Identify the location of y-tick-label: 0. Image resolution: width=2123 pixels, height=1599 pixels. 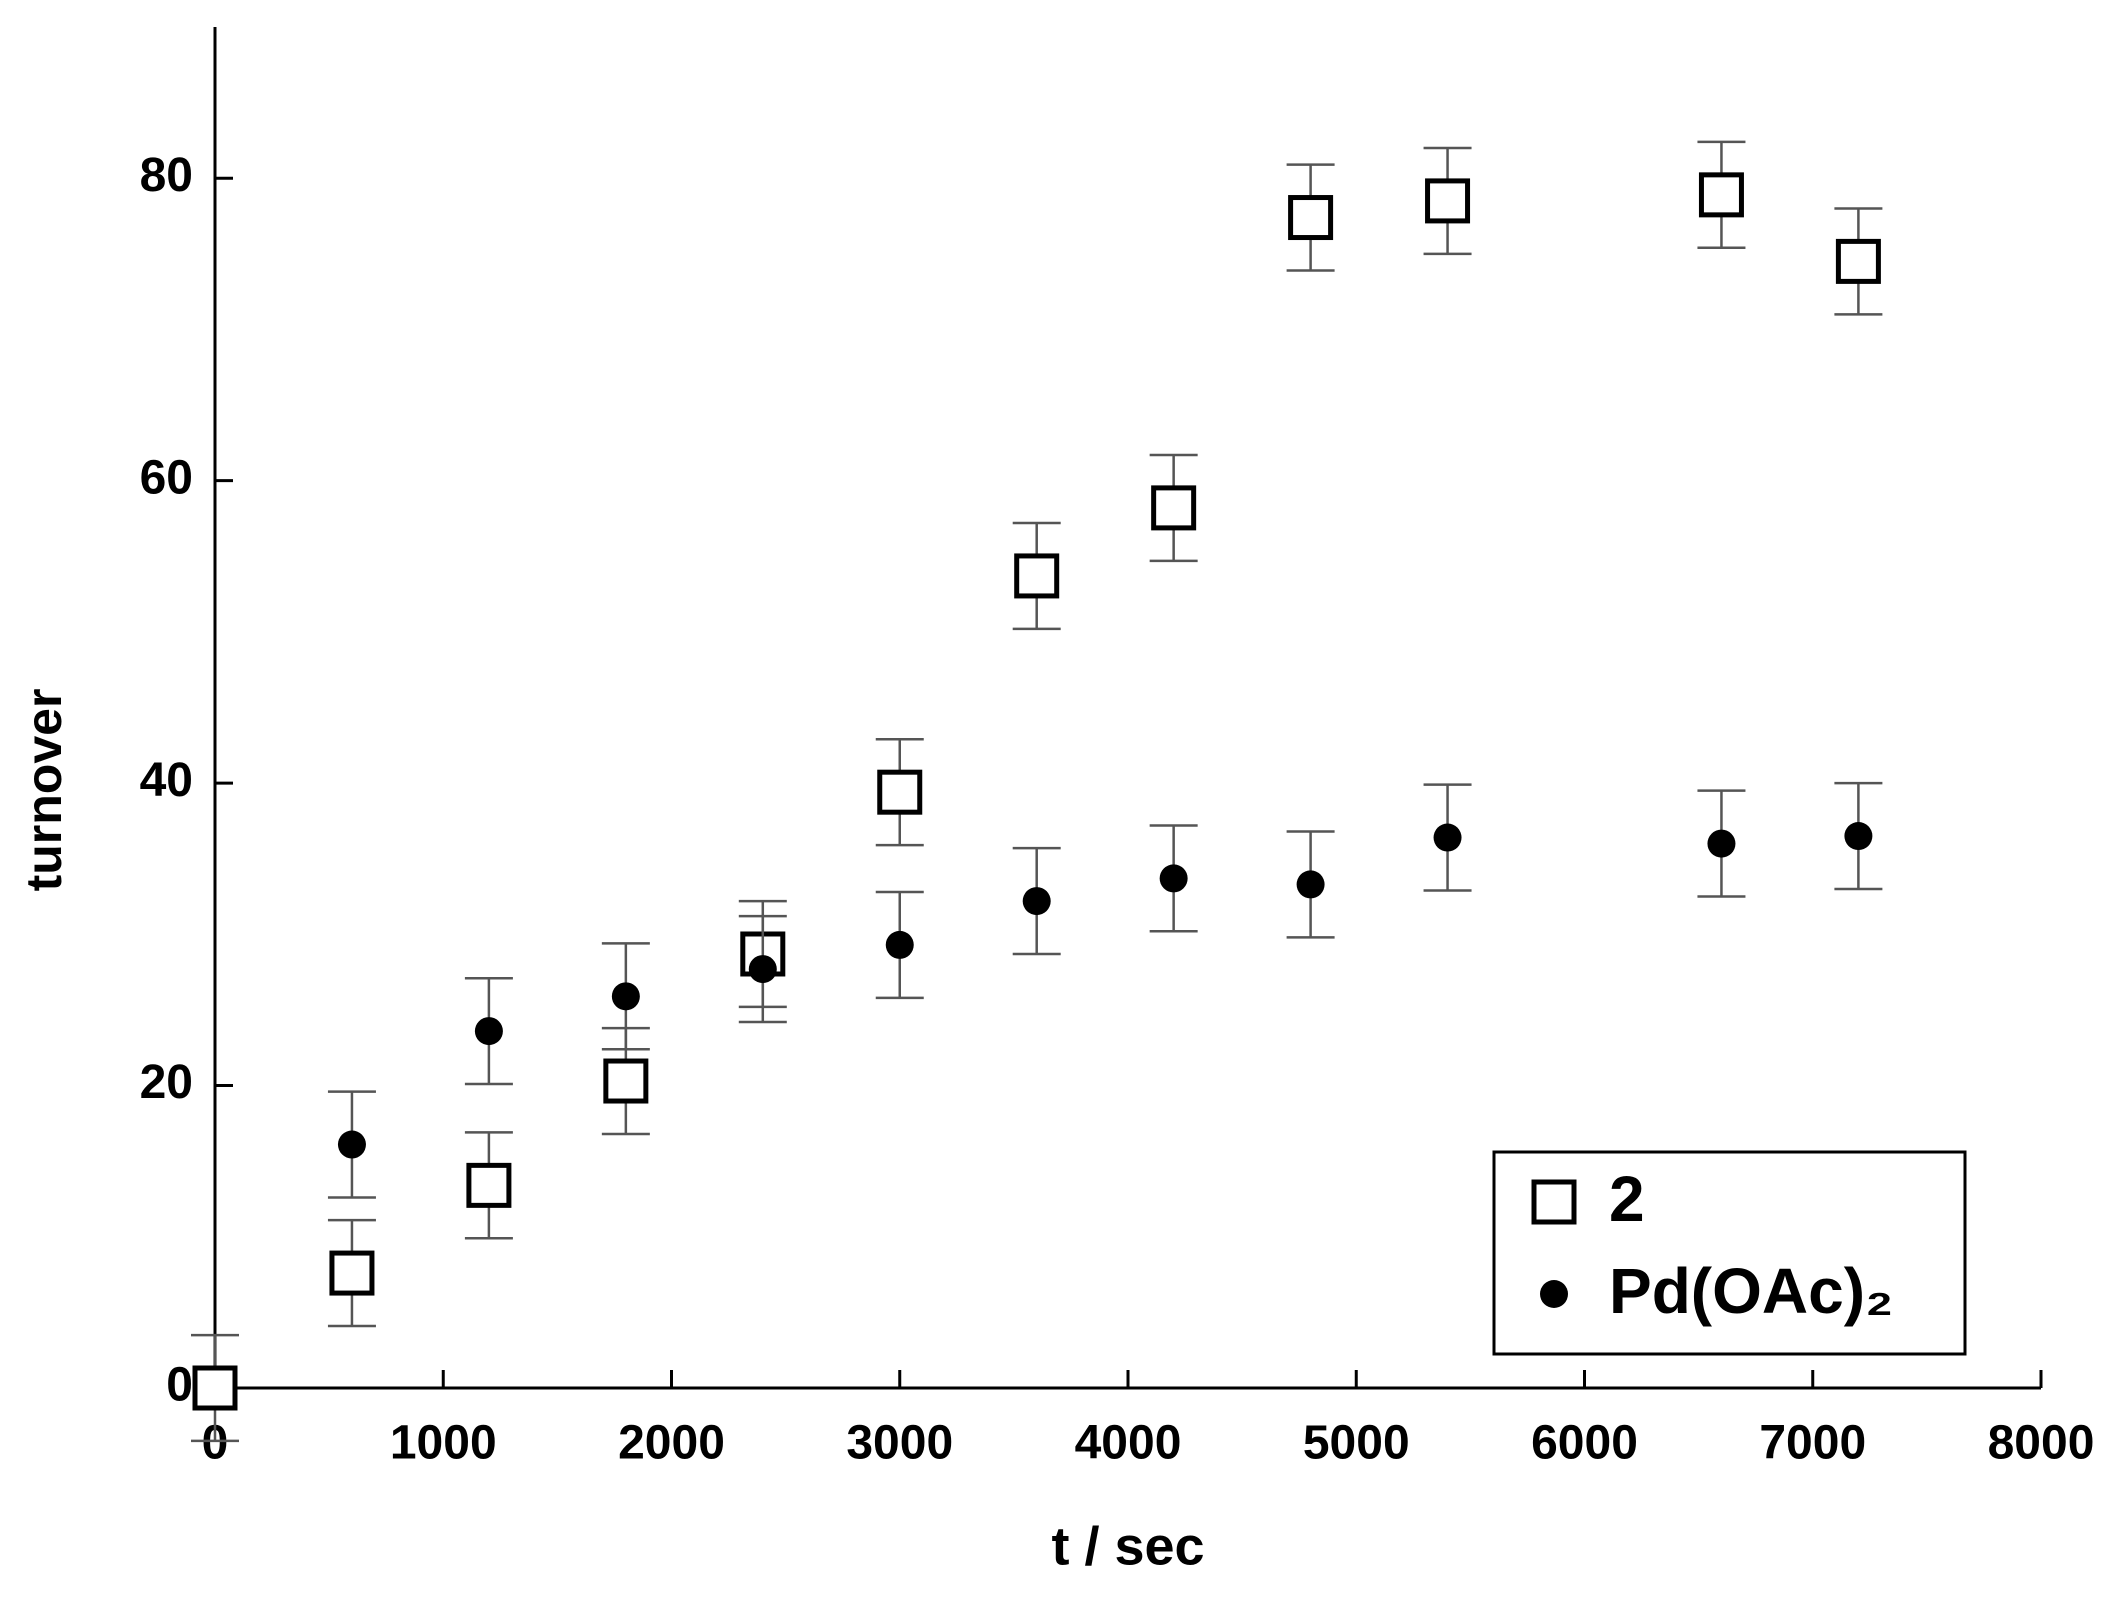
(179, 1385).